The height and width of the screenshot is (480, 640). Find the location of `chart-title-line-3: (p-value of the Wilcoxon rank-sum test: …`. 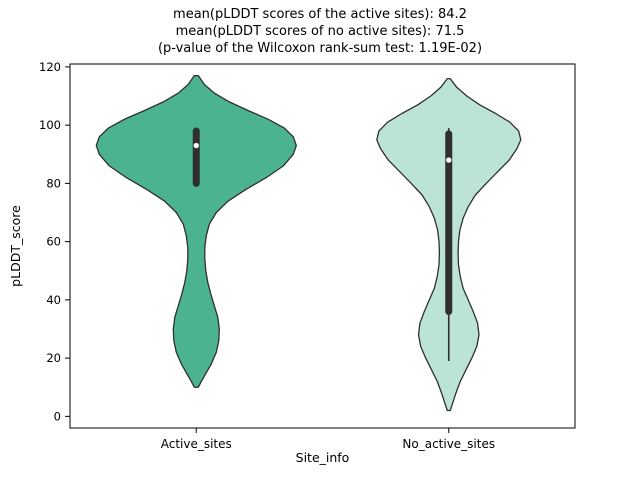

chart-title-line-3: (p-value of the Wilcoxon rank-sum test: … is located at coordinates (320, 48).